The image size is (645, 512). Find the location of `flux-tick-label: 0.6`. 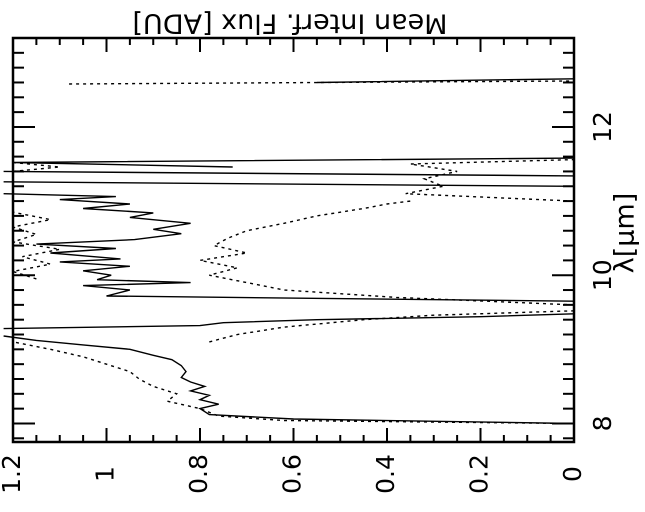

flux-tick-label: 0.6 is located at coordinates (292, 474).